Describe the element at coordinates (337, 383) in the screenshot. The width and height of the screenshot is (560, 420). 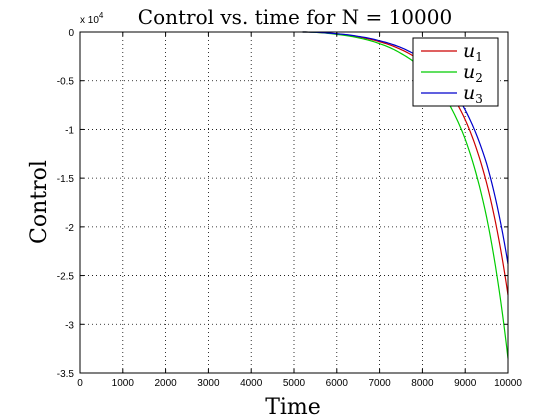
I see `x-tick-label: 6000` at that location.